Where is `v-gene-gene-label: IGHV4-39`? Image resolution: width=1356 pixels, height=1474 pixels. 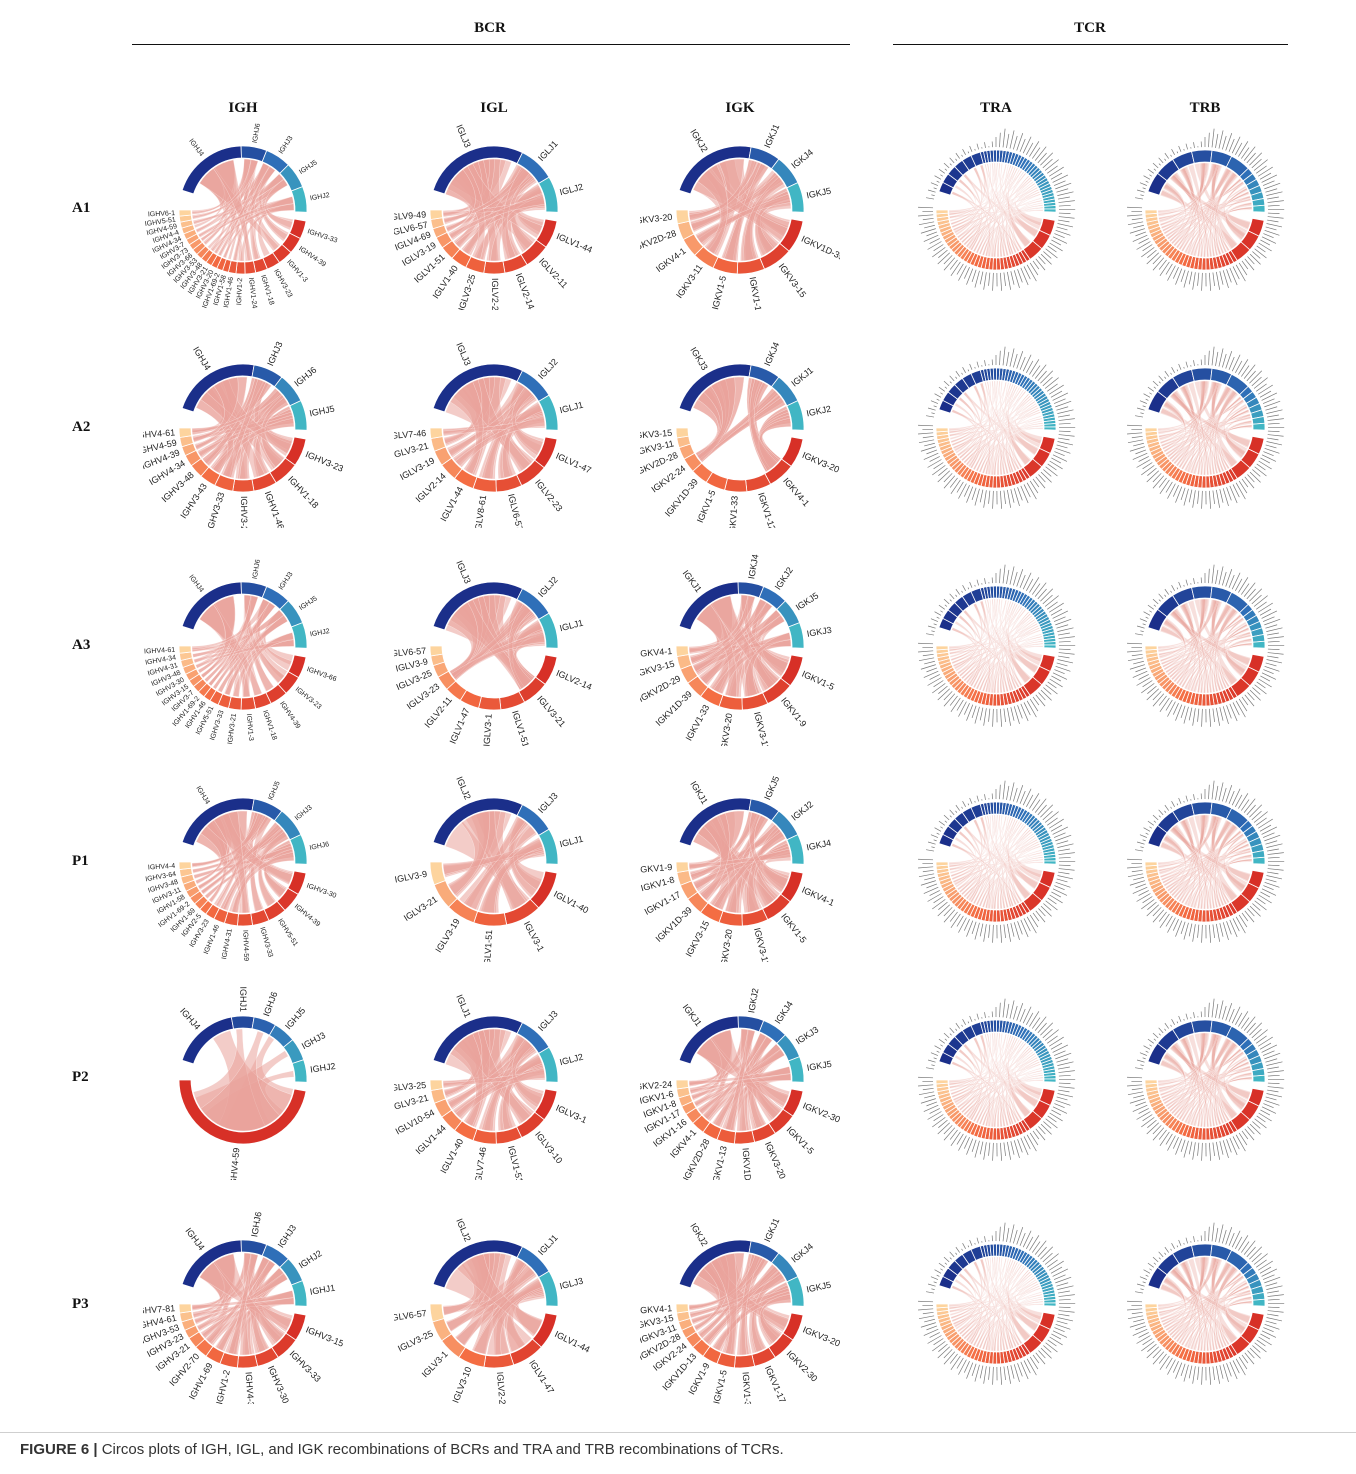
v-gene-gene-label: IGHV4-39 is located at coordinates (307, 915).